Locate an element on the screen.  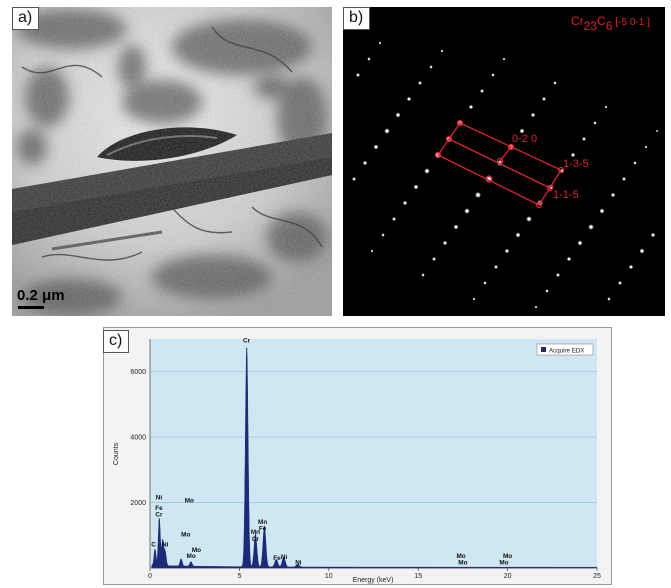
legend: Acquire EDX is located at coordinates (565, 349).